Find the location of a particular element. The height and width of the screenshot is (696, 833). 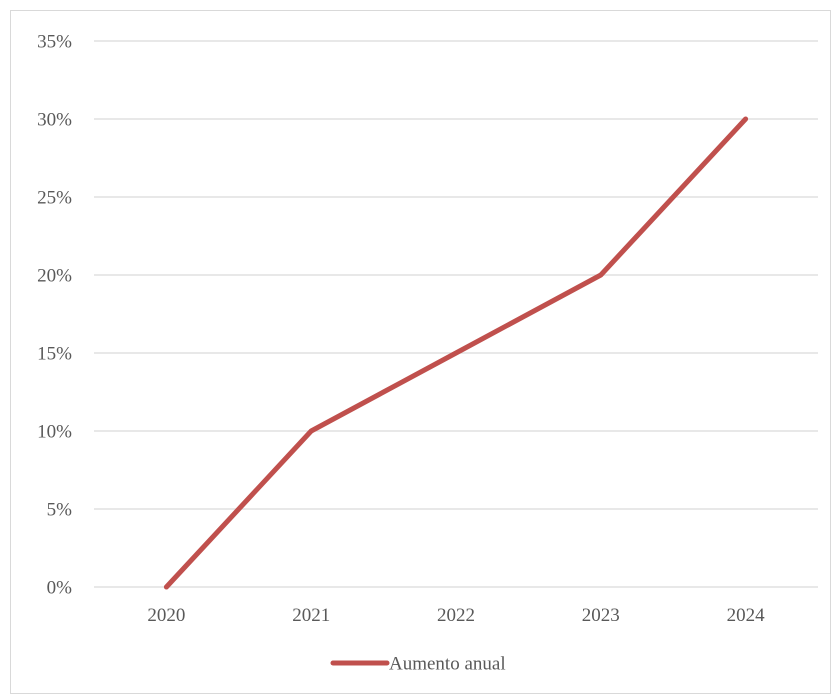

legend-label: Aumento anual is located at coordinates (447, 664).